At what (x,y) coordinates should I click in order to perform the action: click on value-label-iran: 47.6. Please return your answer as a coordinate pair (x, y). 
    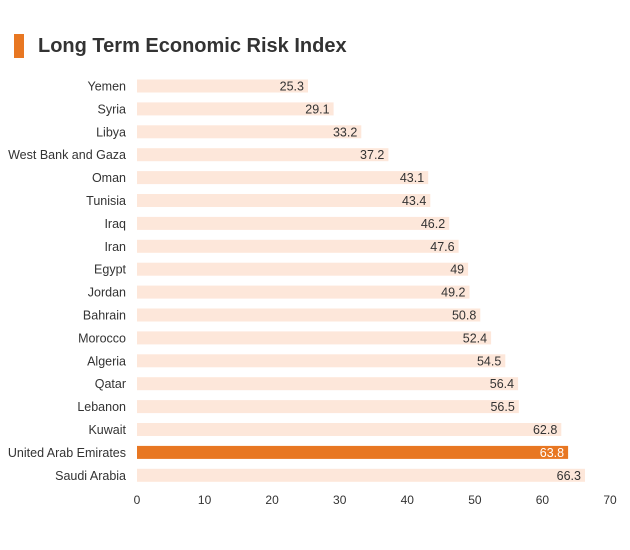
    Looking at the image, I should click on (442, 247).